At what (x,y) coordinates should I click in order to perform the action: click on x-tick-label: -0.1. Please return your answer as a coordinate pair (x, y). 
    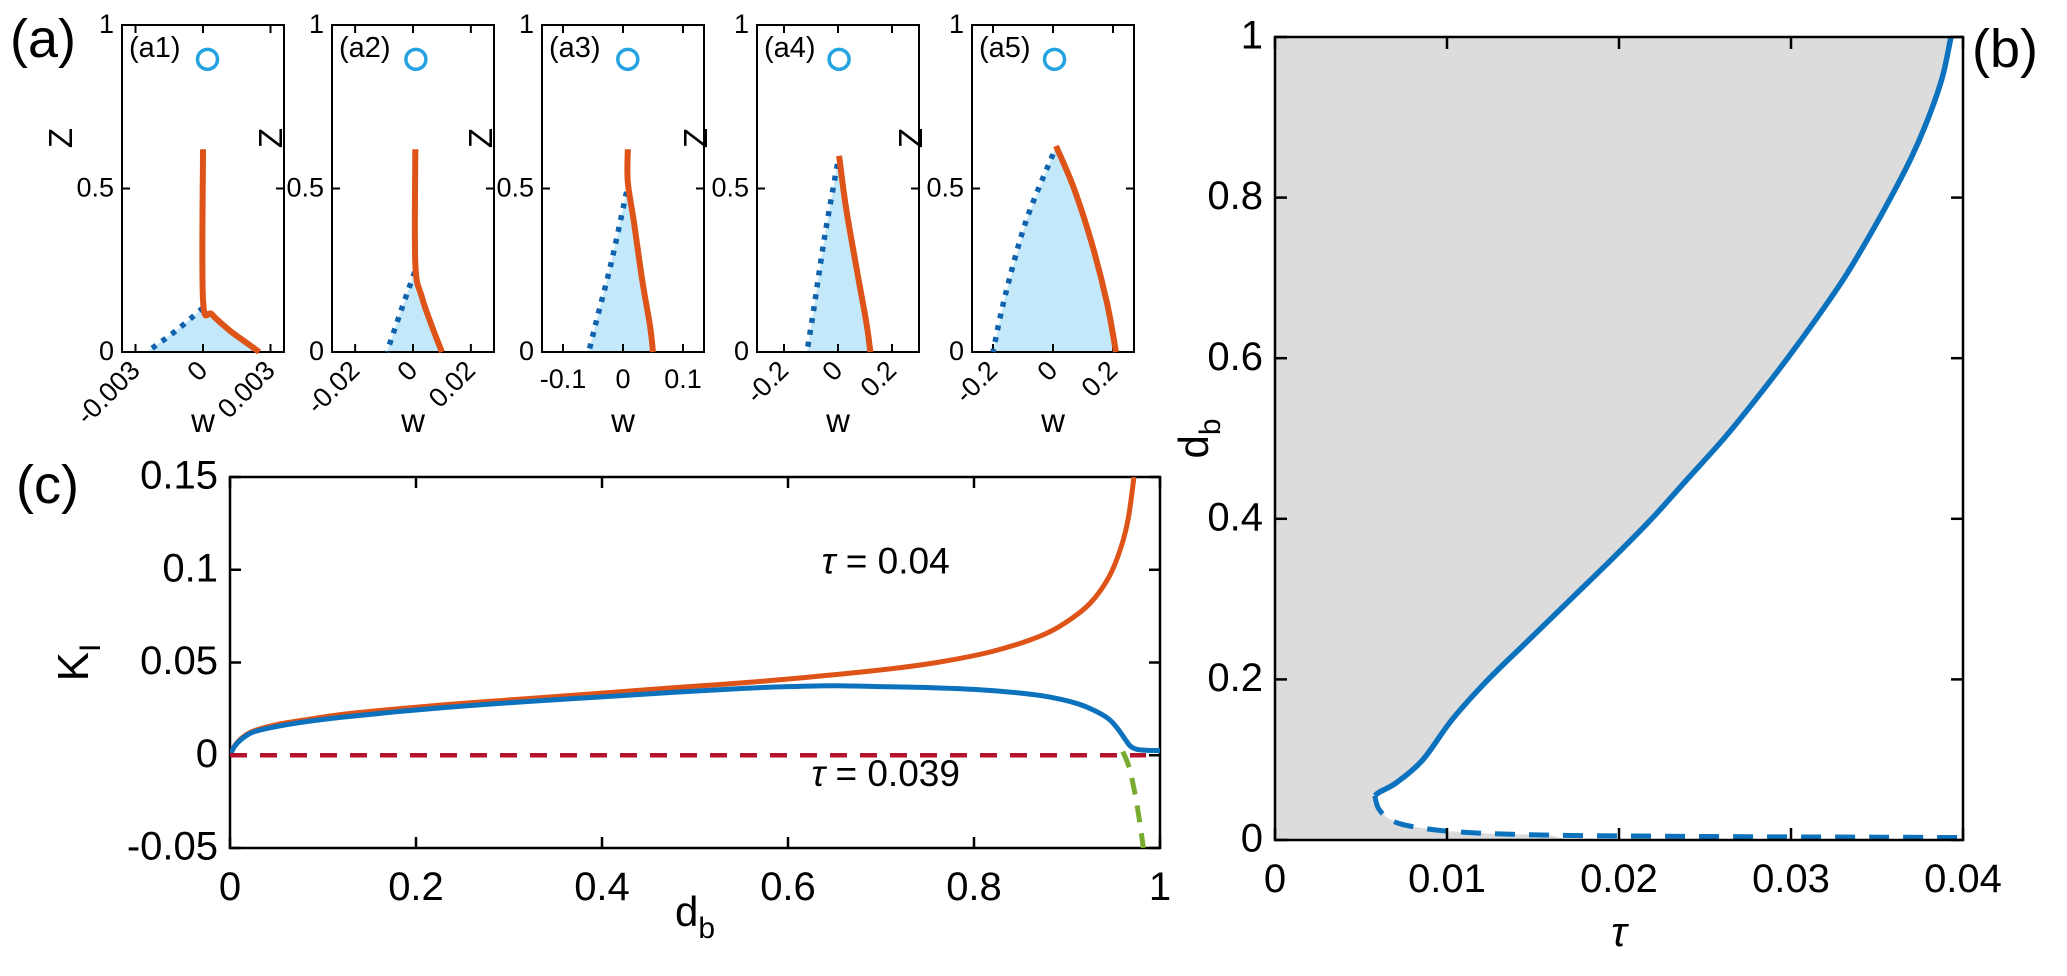
    Looking at the image, I should click on (563, 379).